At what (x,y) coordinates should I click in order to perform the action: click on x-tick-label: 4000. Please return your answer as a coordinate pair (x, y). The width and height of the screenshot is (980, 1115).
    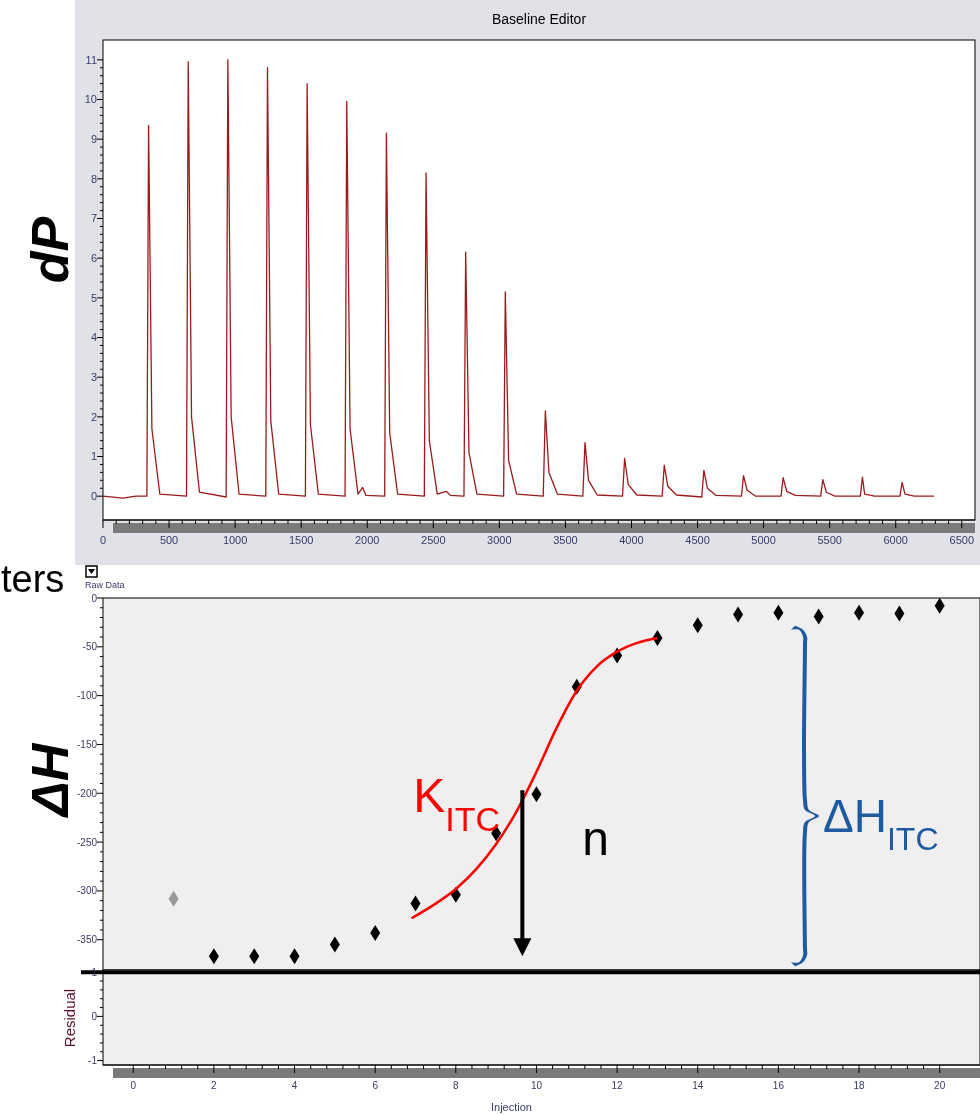
    Looking at the image, I should click on (631, 540).